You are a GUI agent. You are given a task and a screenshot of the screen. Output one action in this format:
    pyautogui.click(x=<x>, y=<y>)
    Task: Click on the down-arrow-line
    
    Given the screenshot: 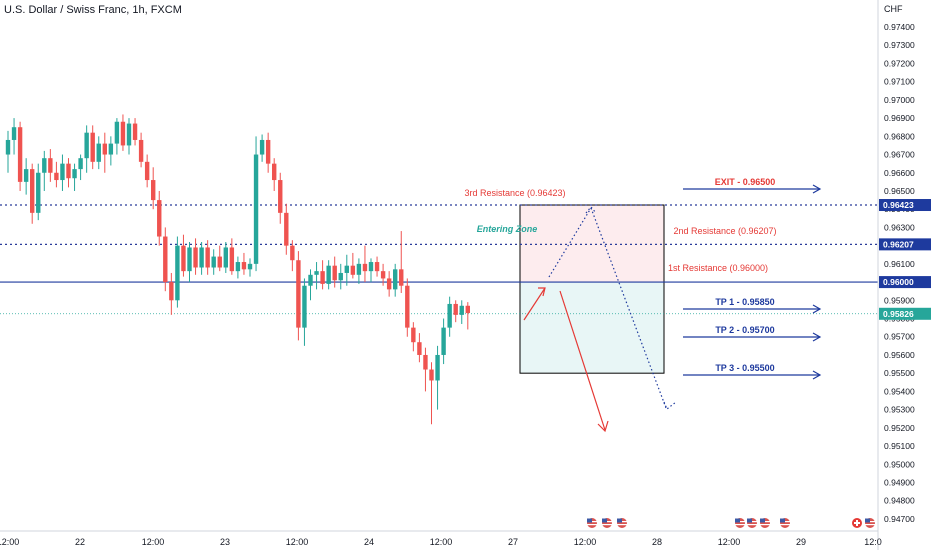 What is the action you would take?
    pyautogui.click(x=582, y=360)
    